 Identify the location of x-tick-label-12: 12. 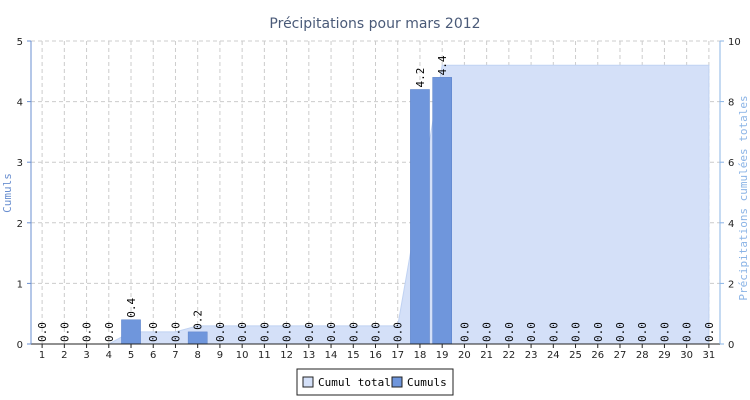
(286, 355).